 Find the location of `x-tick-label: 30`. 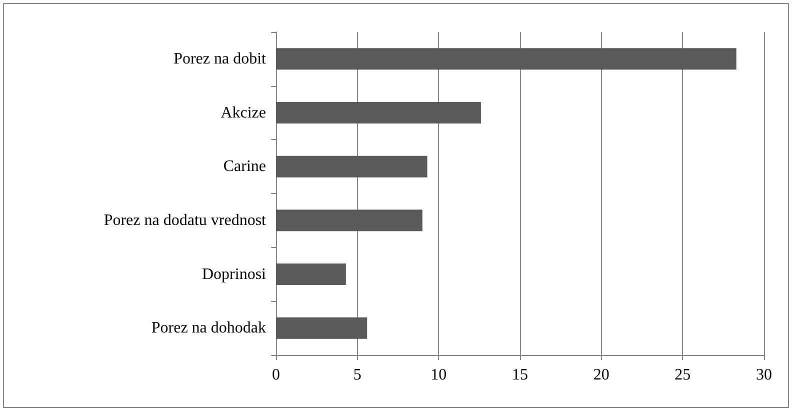

x-tick-label: 30 is located at coordinates (764, 375).